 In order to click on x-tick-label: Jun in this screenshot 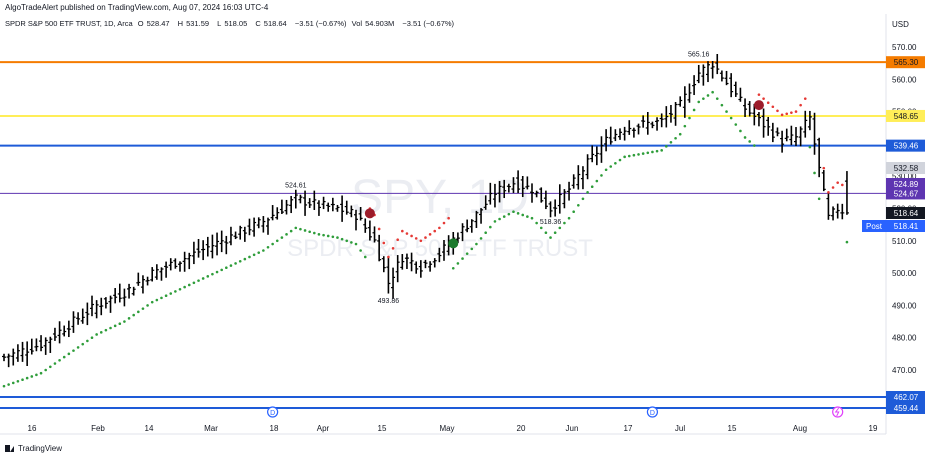, I will do `click(572, 428)`.